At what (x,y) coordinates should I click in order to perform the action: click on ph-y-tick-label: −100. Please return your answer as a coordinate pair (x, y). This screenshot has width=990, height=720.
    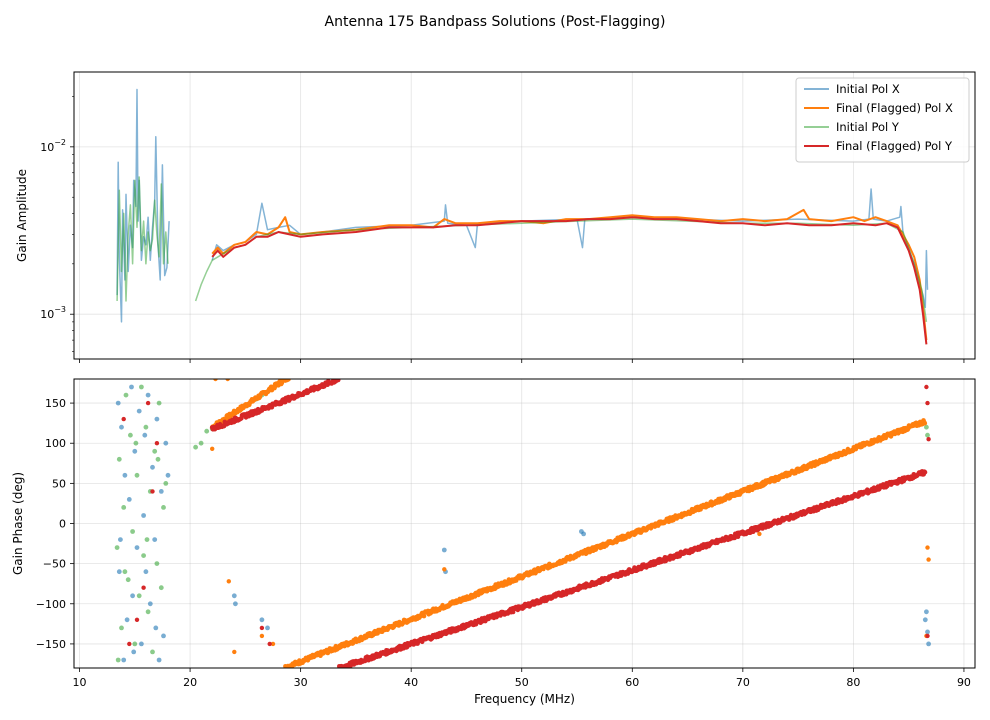
    Looking at the image, I should click on (51, 604).